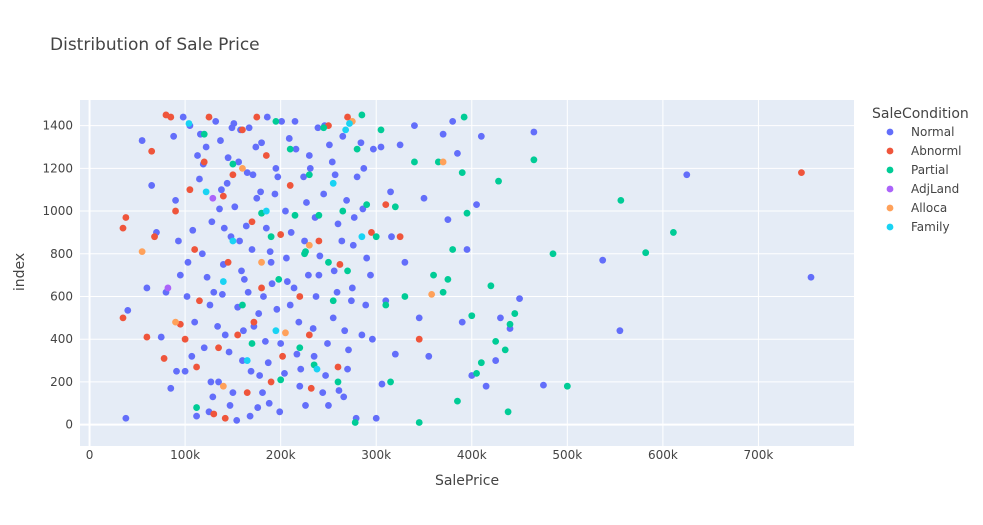 The width and height of the screenshot is (983, 525). What do you see at coordinates (920, 132) in the screenshot?
I see `legend-item-normal: Normal` at bounding box center [920, 132].